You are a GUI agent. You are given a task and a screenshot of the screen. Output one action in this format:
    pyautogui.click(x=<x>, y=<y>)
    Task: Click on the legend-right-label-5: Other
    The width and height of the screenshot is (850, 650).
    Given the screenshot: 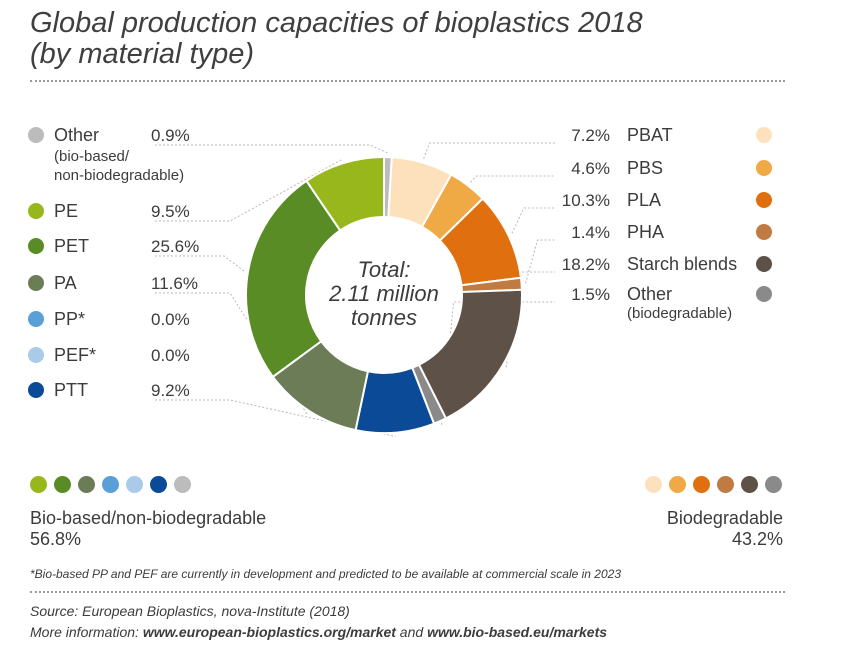 What is the action you would take?
    pyautogui.click(x=649, y=294)
    